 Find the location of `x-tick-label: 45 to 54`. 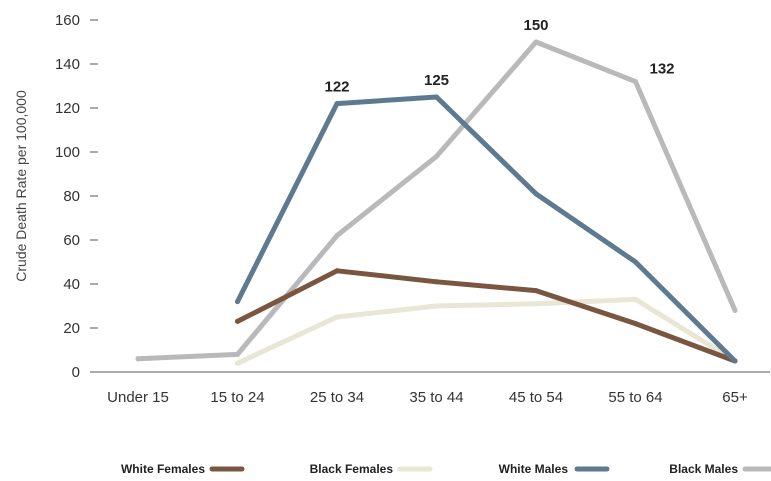

x-tick-label: 45 to 54 is located at coordinates (536, 397).